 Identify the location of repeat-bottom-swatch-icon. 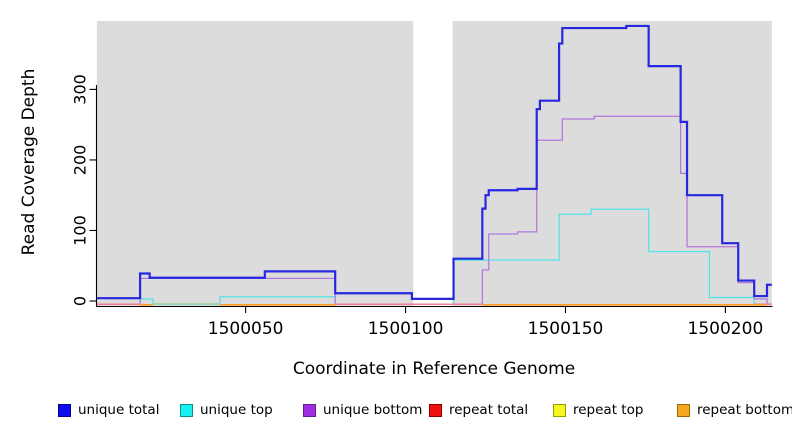
(683, 410).